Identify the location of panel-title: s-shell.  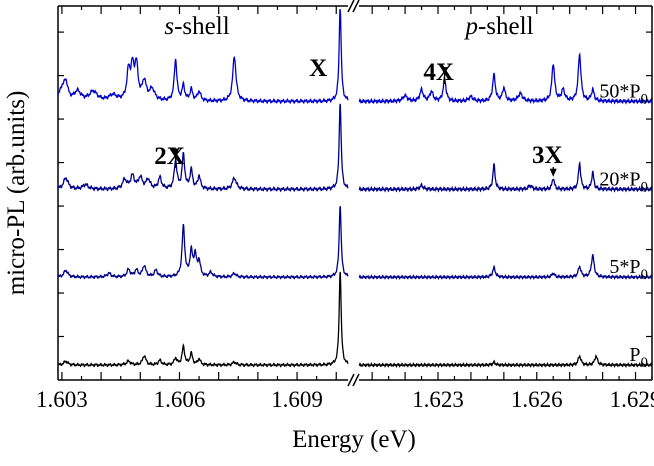
(196, 26).